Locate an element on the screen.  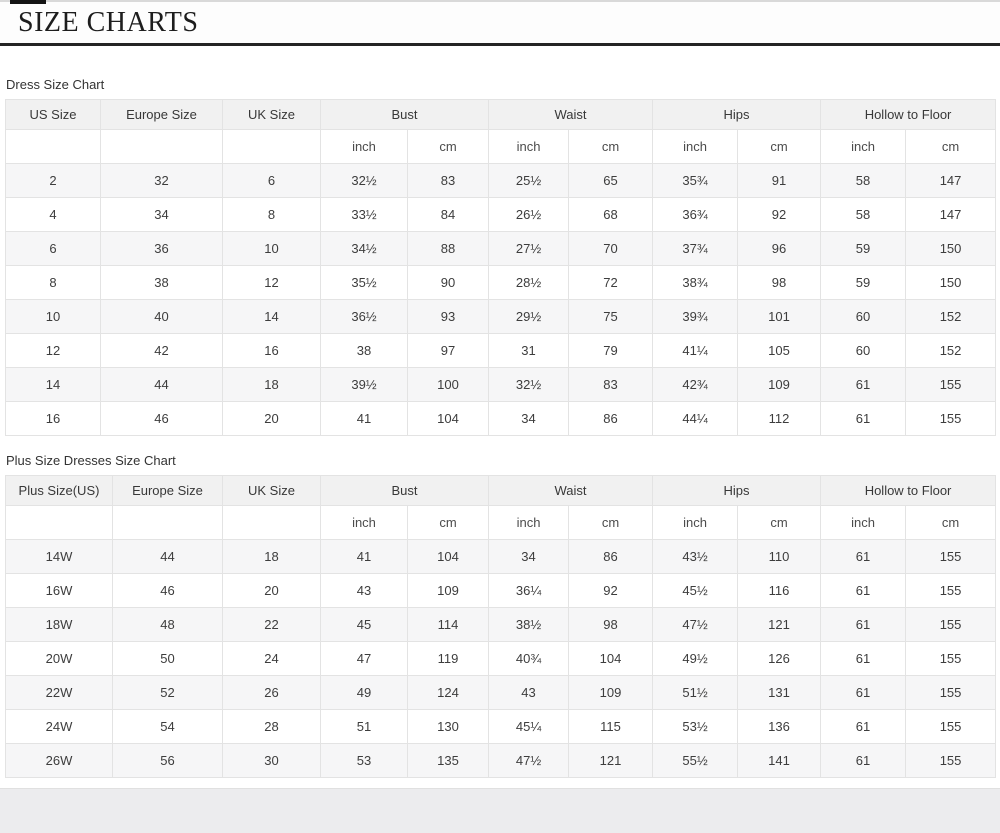
table-cell: 28½ is located at coordinates (529, 282).